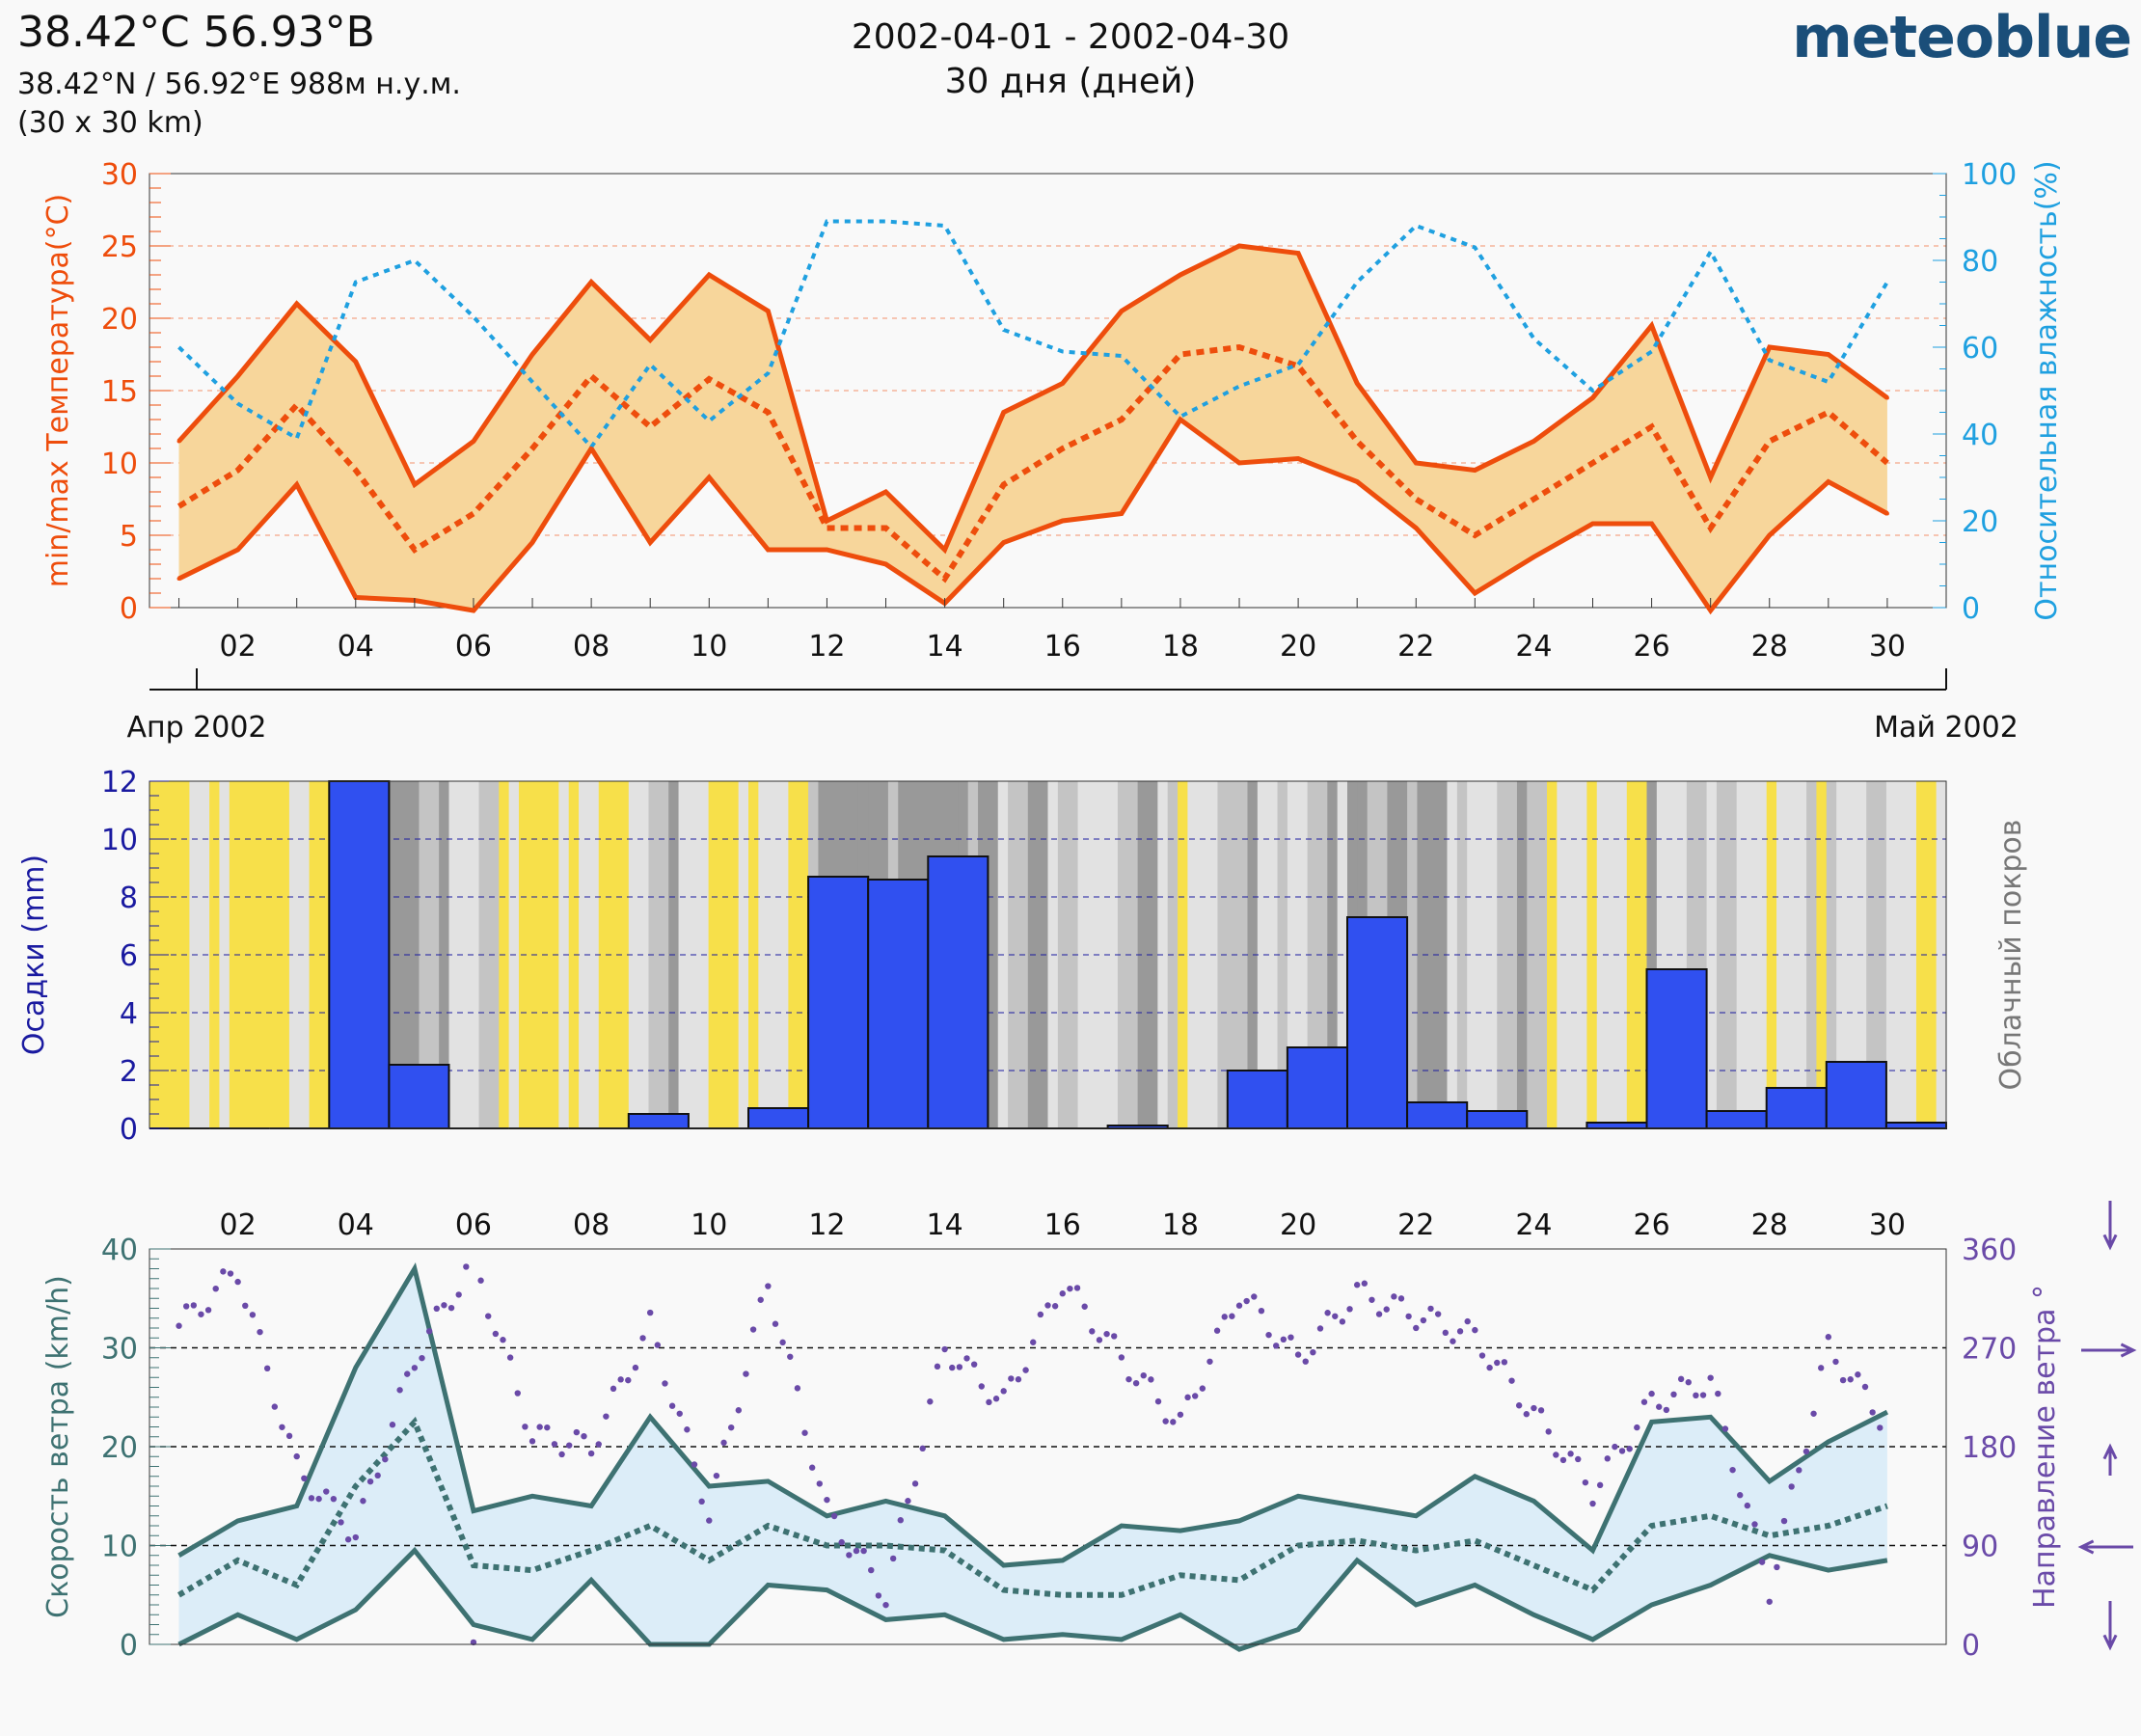 This screenshot has height=1736, width=2141. Describe the element at coordinates (1033, 515) in the screenshot. I see `temp-min-line` at that location.